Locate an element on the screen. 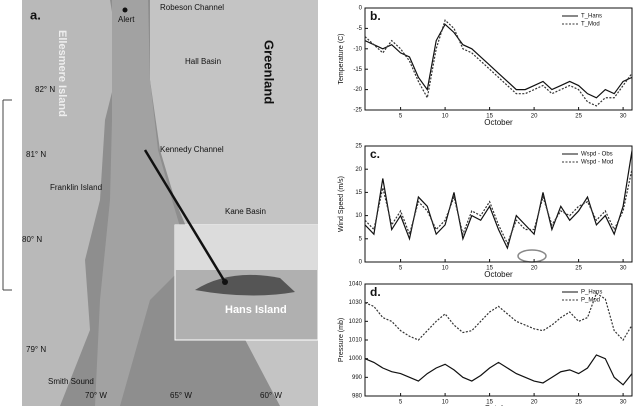 The image size is (637, 411). map-label: Franklin Island is located at coordinates (76, 187).